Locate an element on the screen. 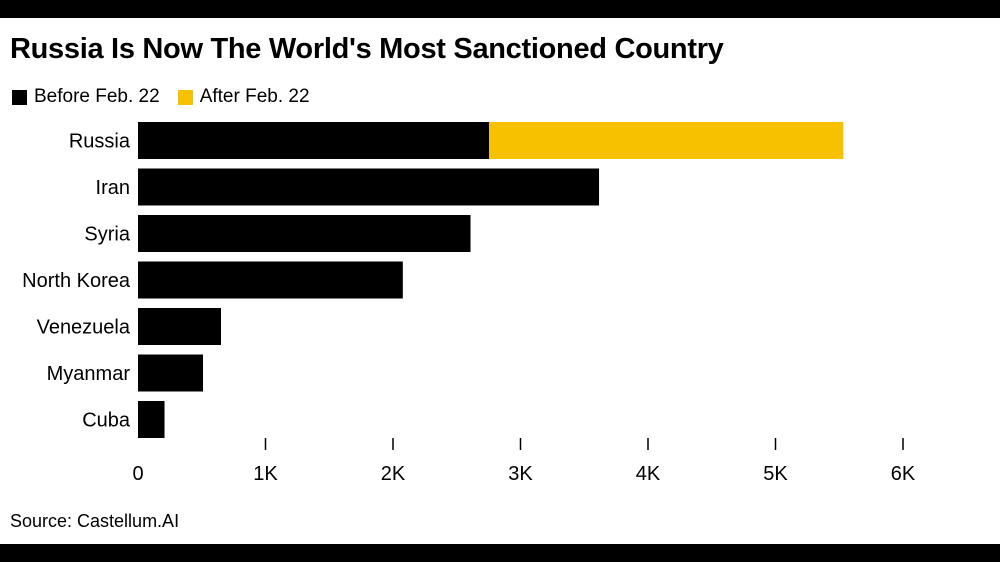 Image resolution: width=1000 pixels, height=562 pixels. legend-swatch-after is located at coordinates (185, 97).